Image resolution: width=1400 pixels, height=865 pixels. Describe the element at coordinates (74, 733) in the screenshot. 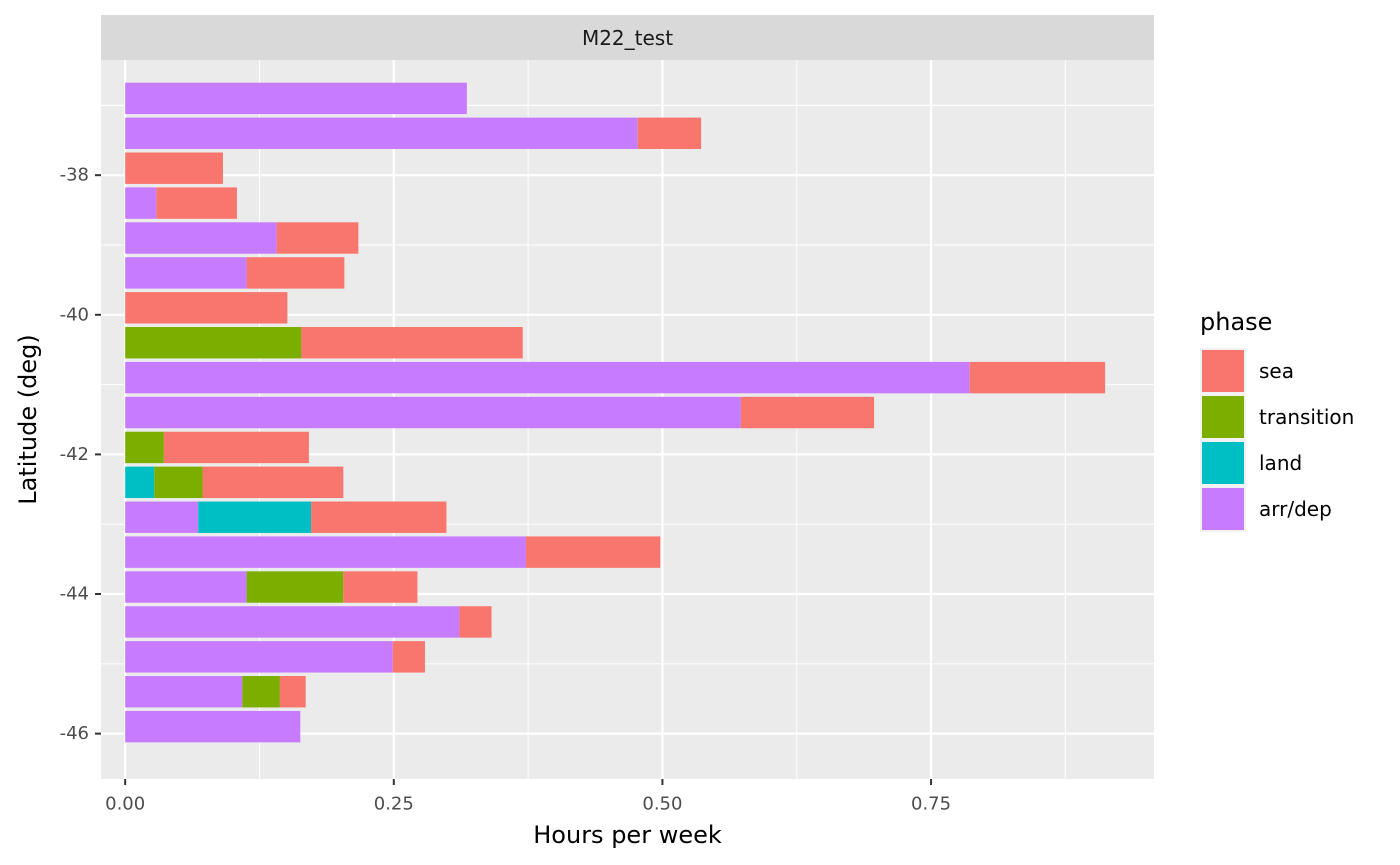

I see `y-tick-label: -46` at that location.